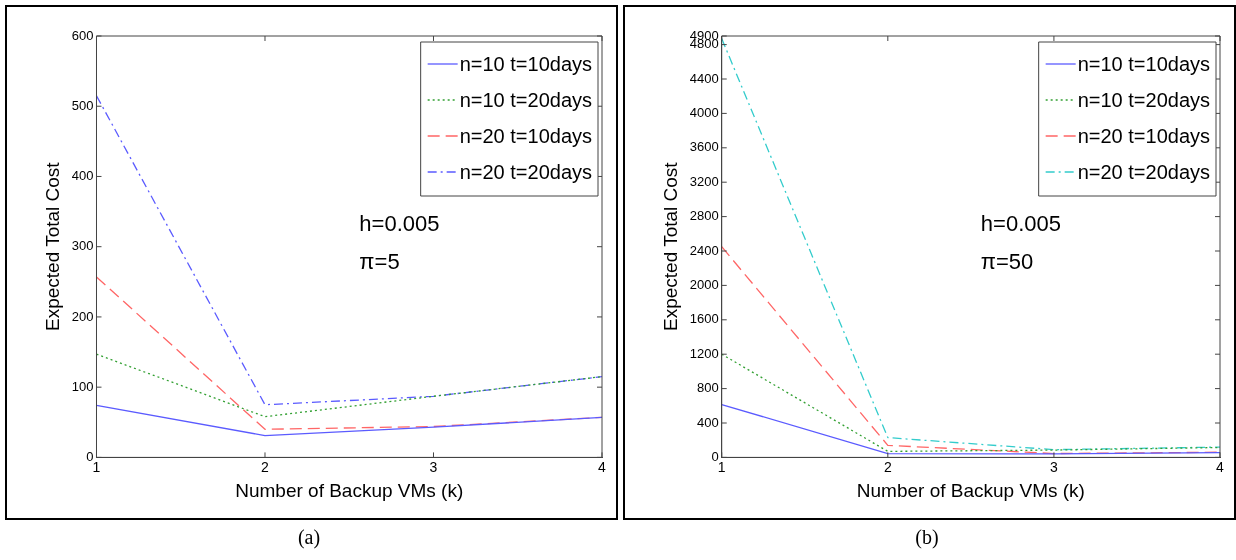 The image size is (1236, 560). Describe the element at coordinates (704, 284) in the screenshot. I see `y-tick-label: 2000` at that location.